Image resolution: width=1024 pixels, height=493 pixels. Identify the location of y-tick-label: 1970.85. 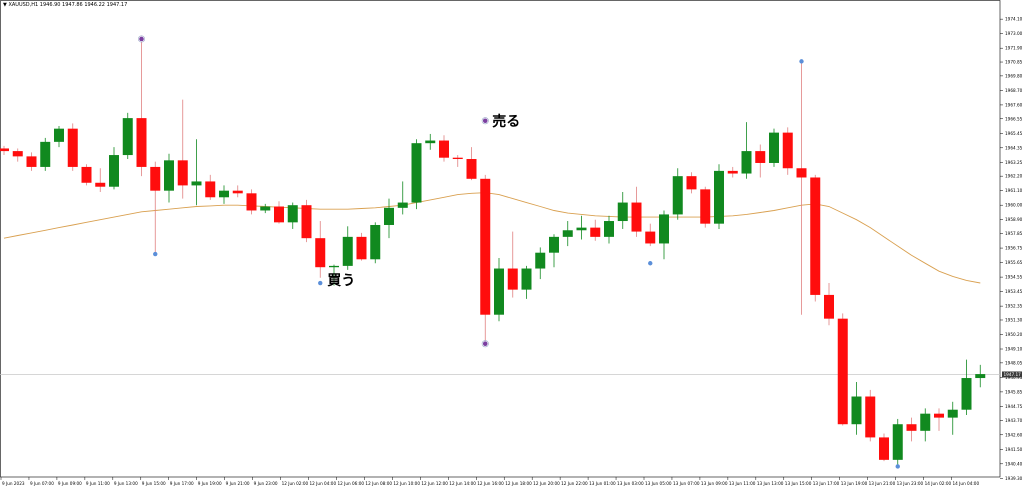
(1014, 62).